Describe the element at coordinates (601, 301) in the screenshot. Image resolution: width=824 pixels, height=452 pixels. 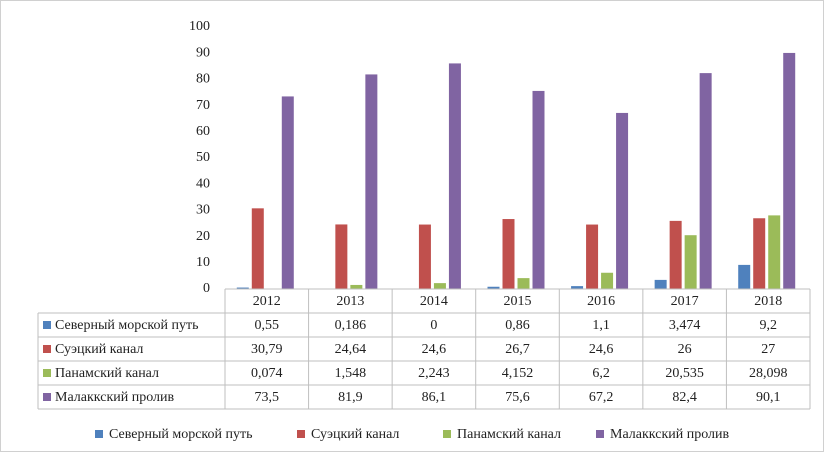
I see `x-tick-label: 2016` at that location.